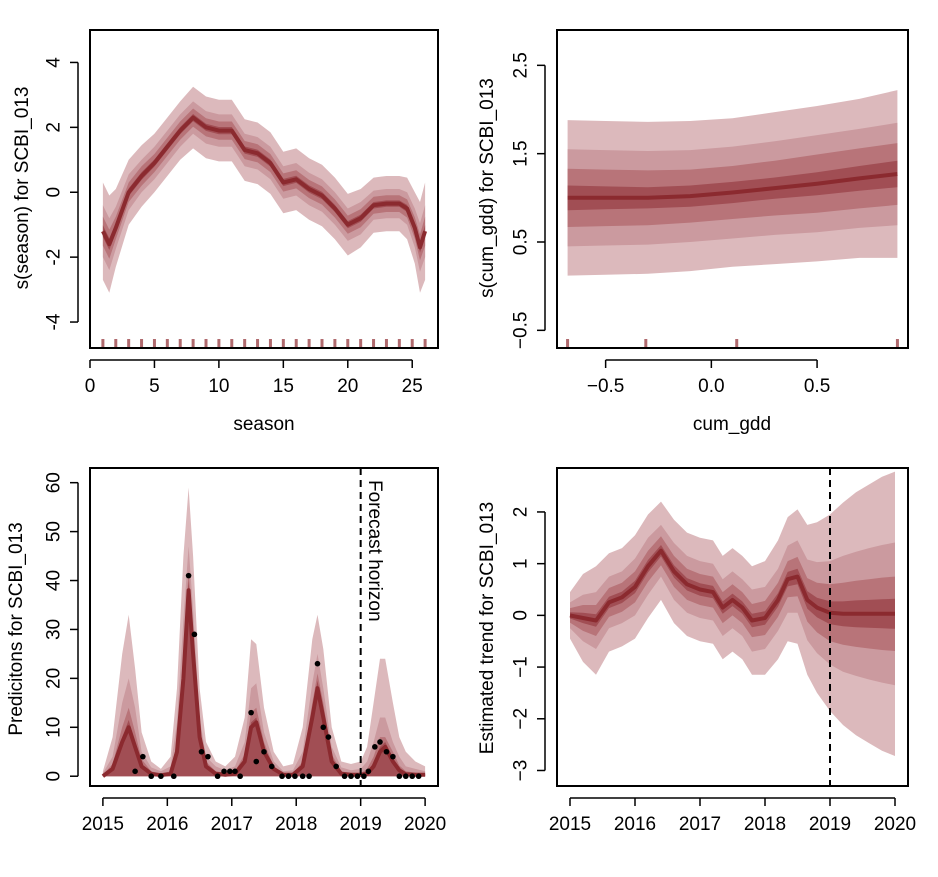 The width and height of the screenshot is (938, 877). I want to click on predictions-y-tick-label: 60, so click(54, 482).